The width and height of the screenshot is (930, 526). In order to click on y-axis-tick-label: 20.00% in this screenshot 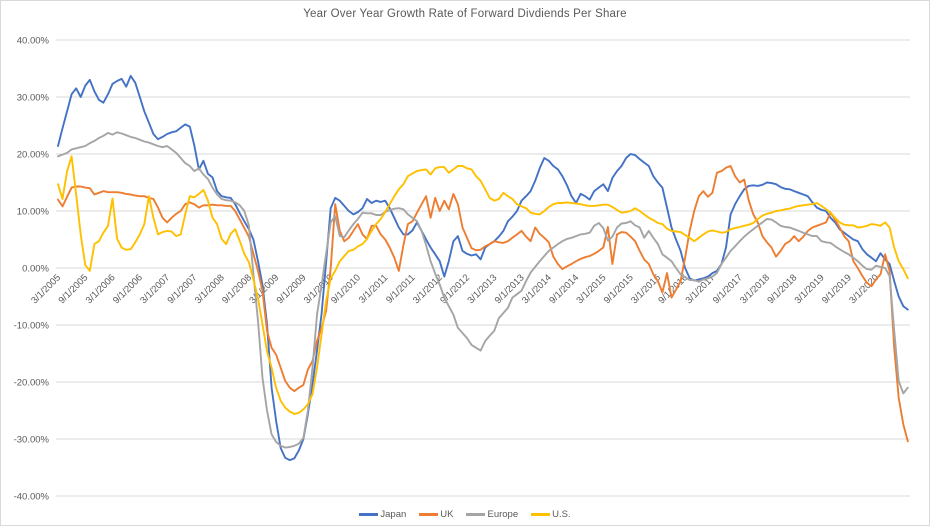, I will do `click(33, 155)`.